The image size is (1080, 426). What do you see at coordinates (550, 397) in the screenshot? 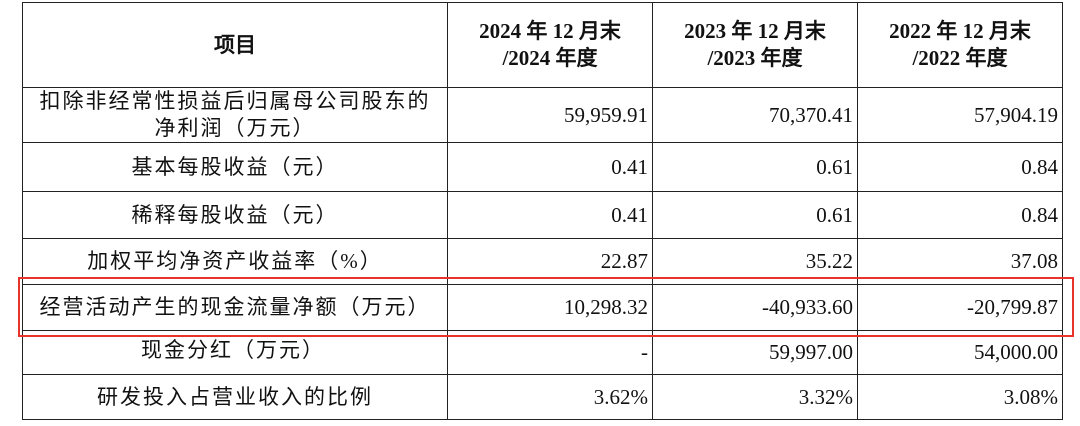
I see `value-cell: 3.62%` at bounding box center [550, 397].